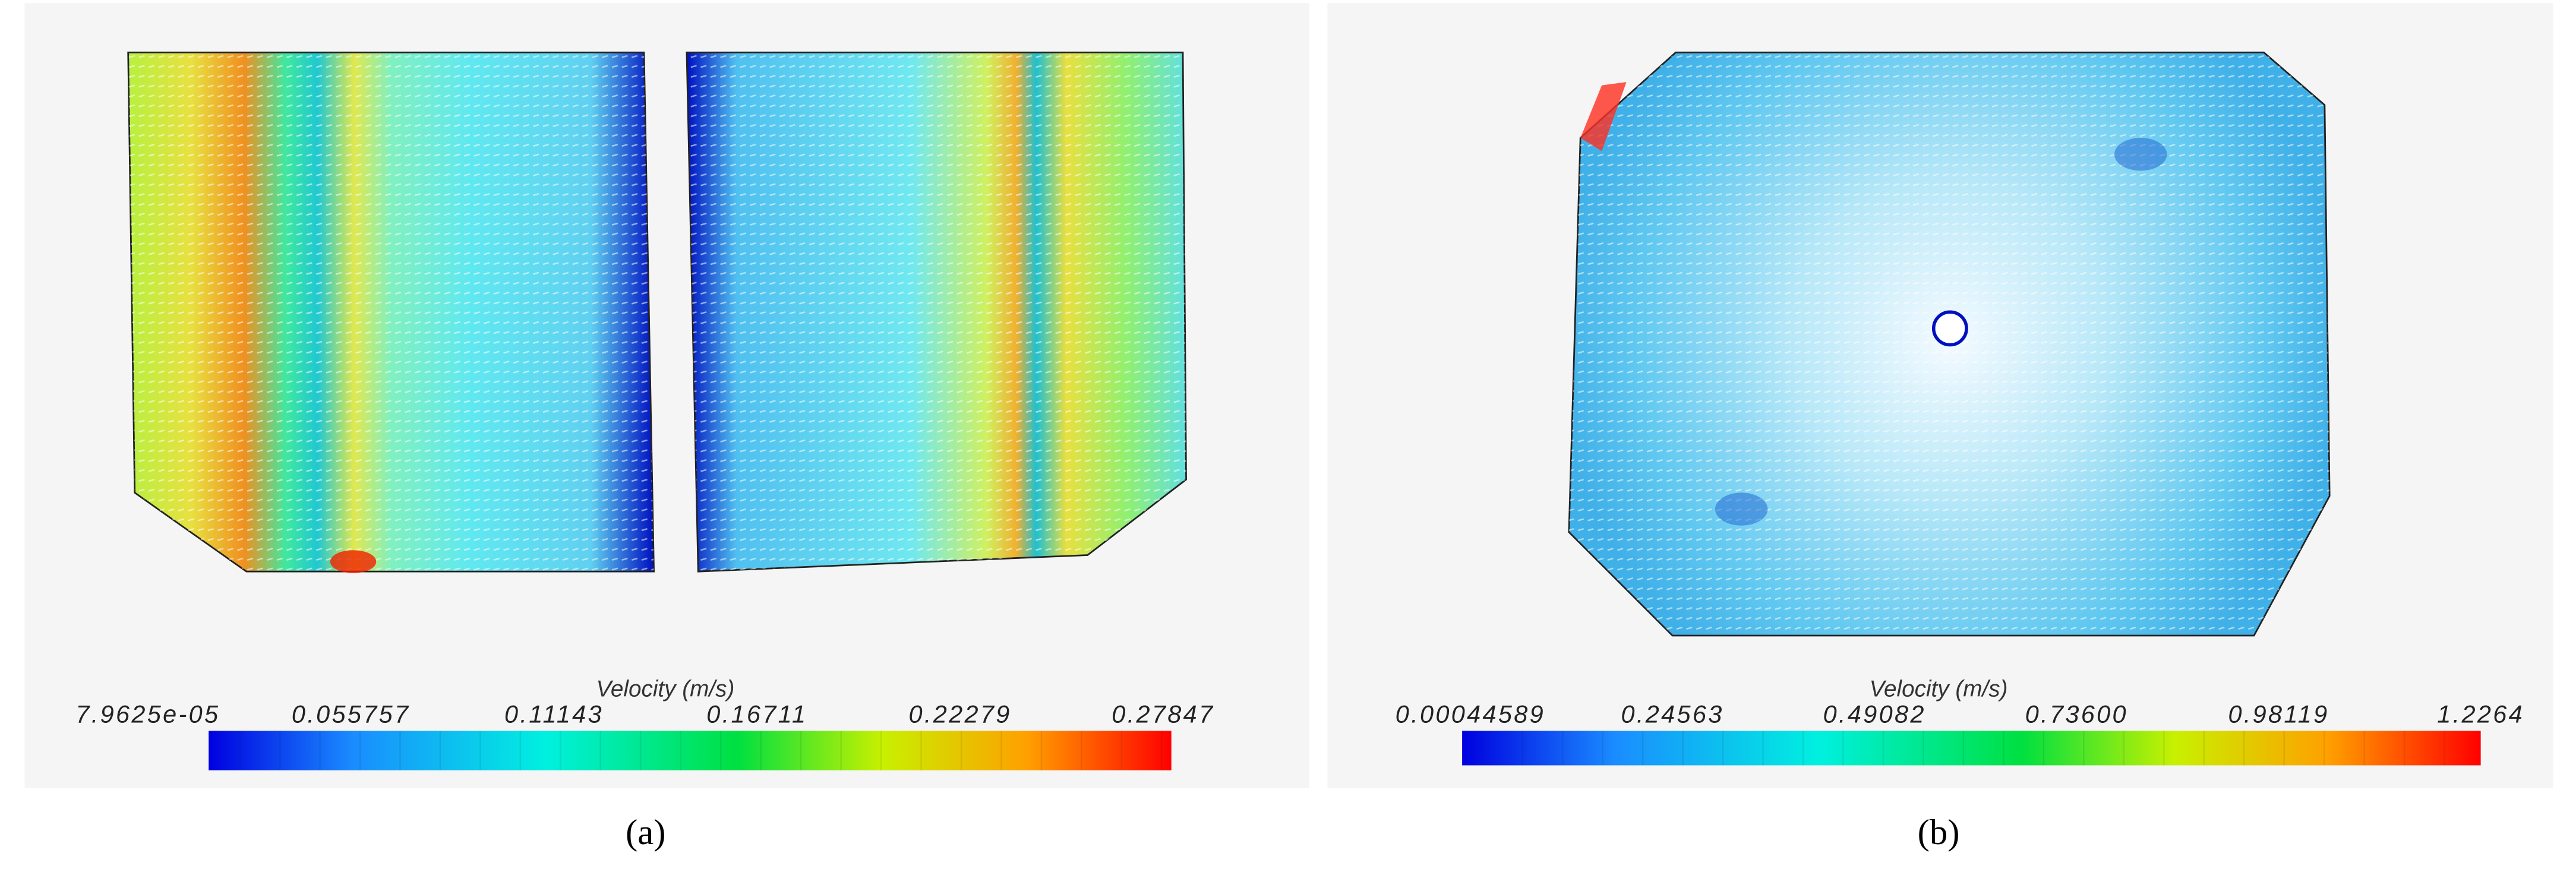 Image resolution: width=2576 pixels, height=872 pixels. What do you see at coordinates (756, 714) in the screenshot?
I see `colorbar-tick-label: 0.16711` at bounding box center [756, 714].